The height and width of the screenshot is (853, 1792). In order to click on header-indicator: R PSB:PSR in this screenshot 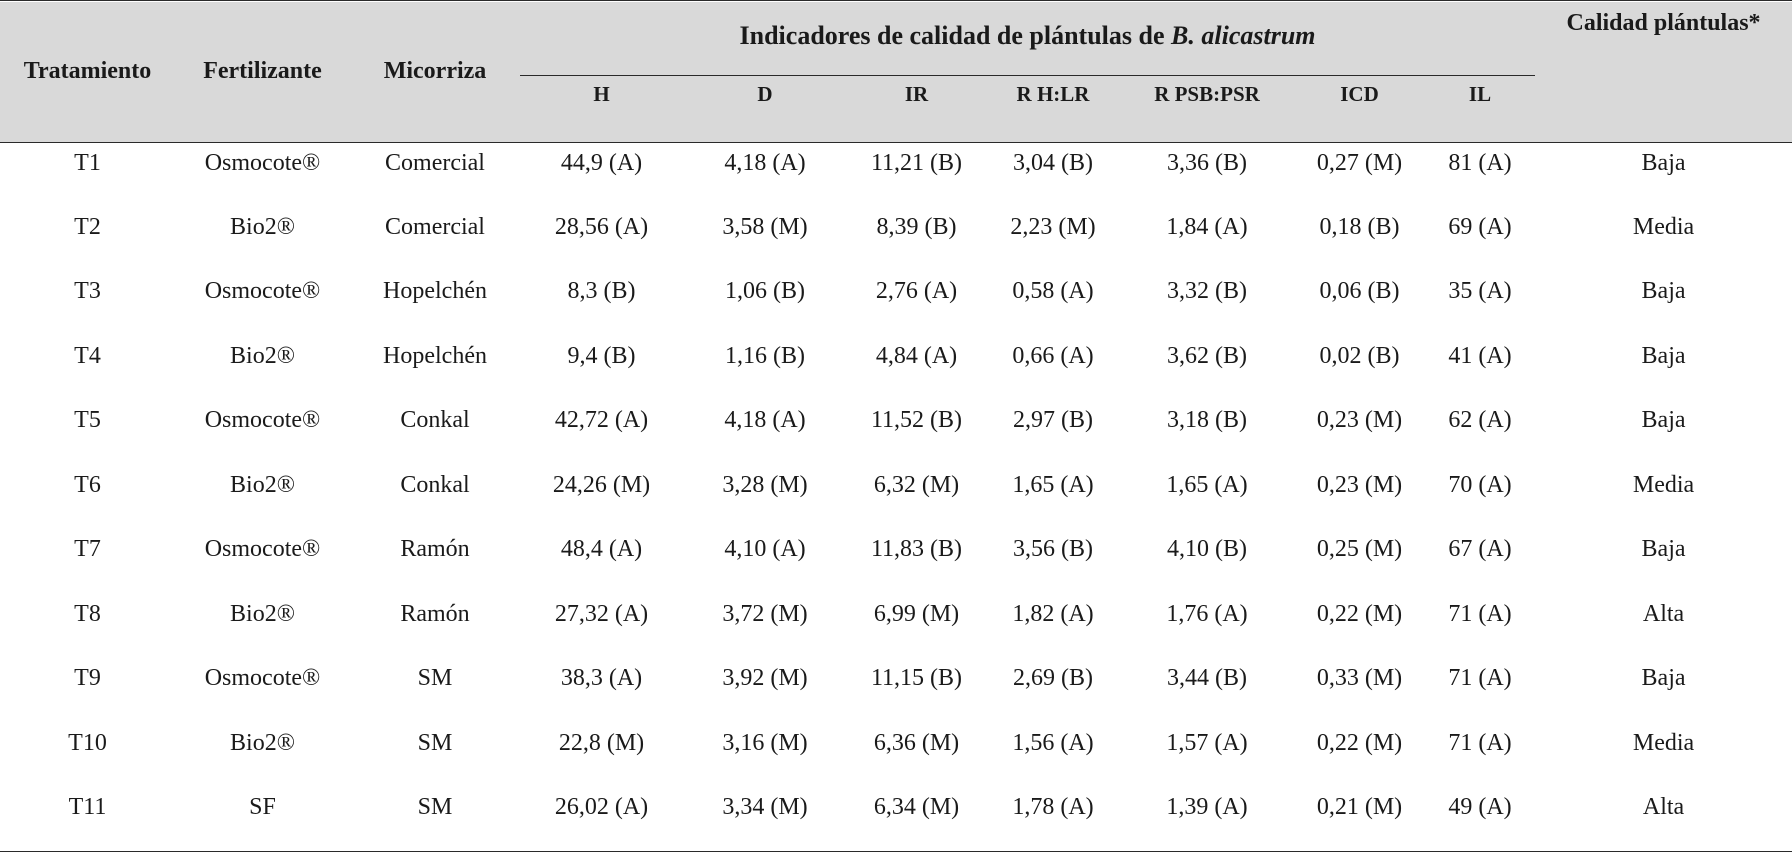, I will do `click(1207, 109)`.